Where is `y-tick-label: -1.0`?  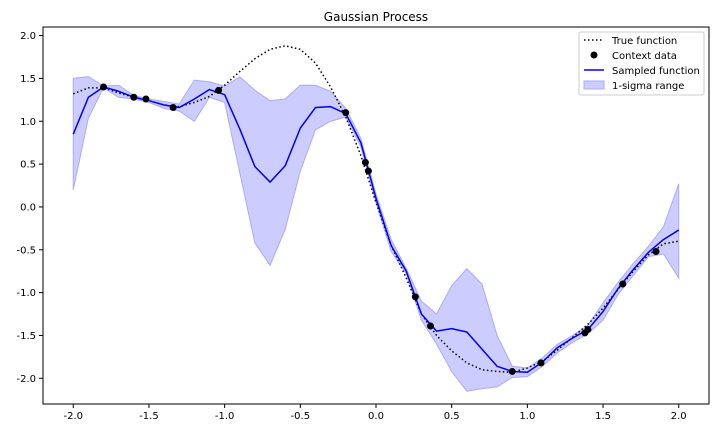
y-tick-label: -1.0 is located at coordinates (26, 293).